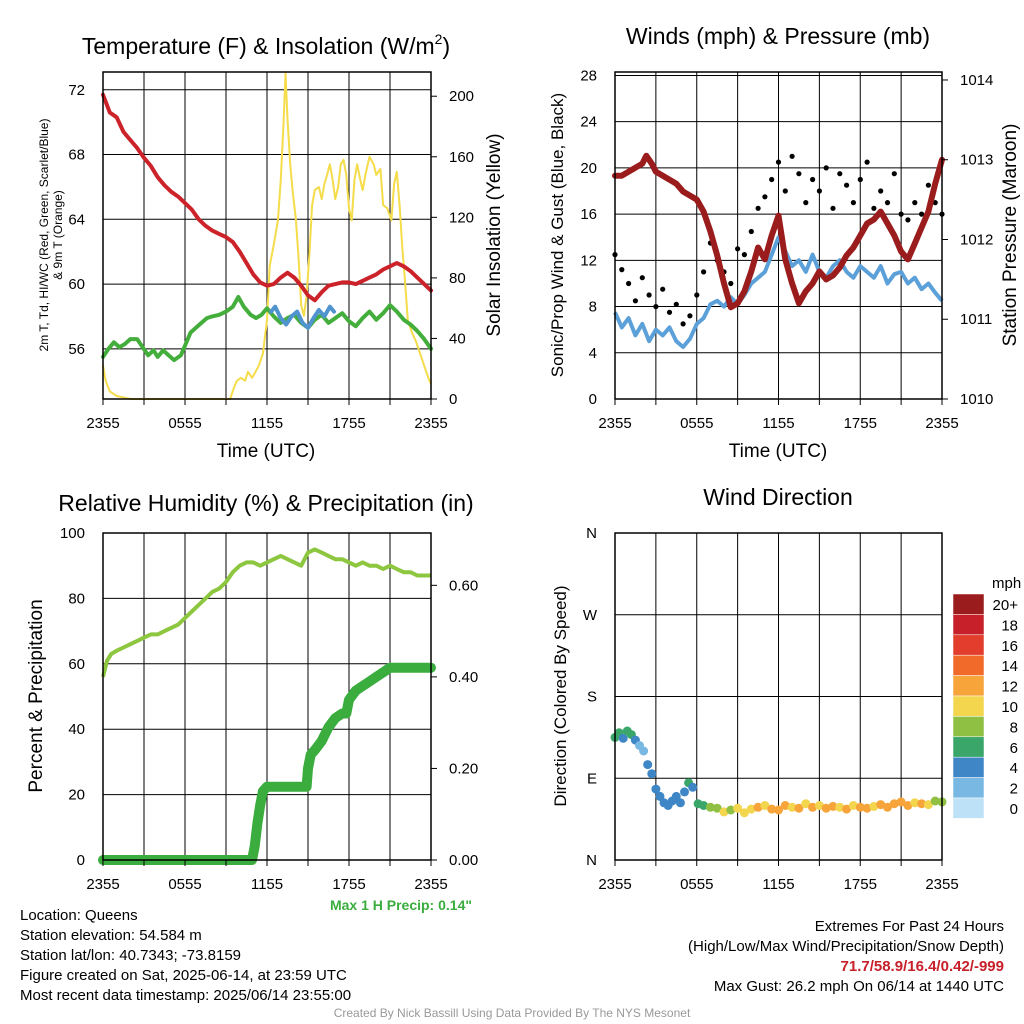 This screenshot has width=1024, height=1024. Describe the element at coordinates (860, 884) in the screenshot. I see `direction-x-tick-label: 1755` at that location.